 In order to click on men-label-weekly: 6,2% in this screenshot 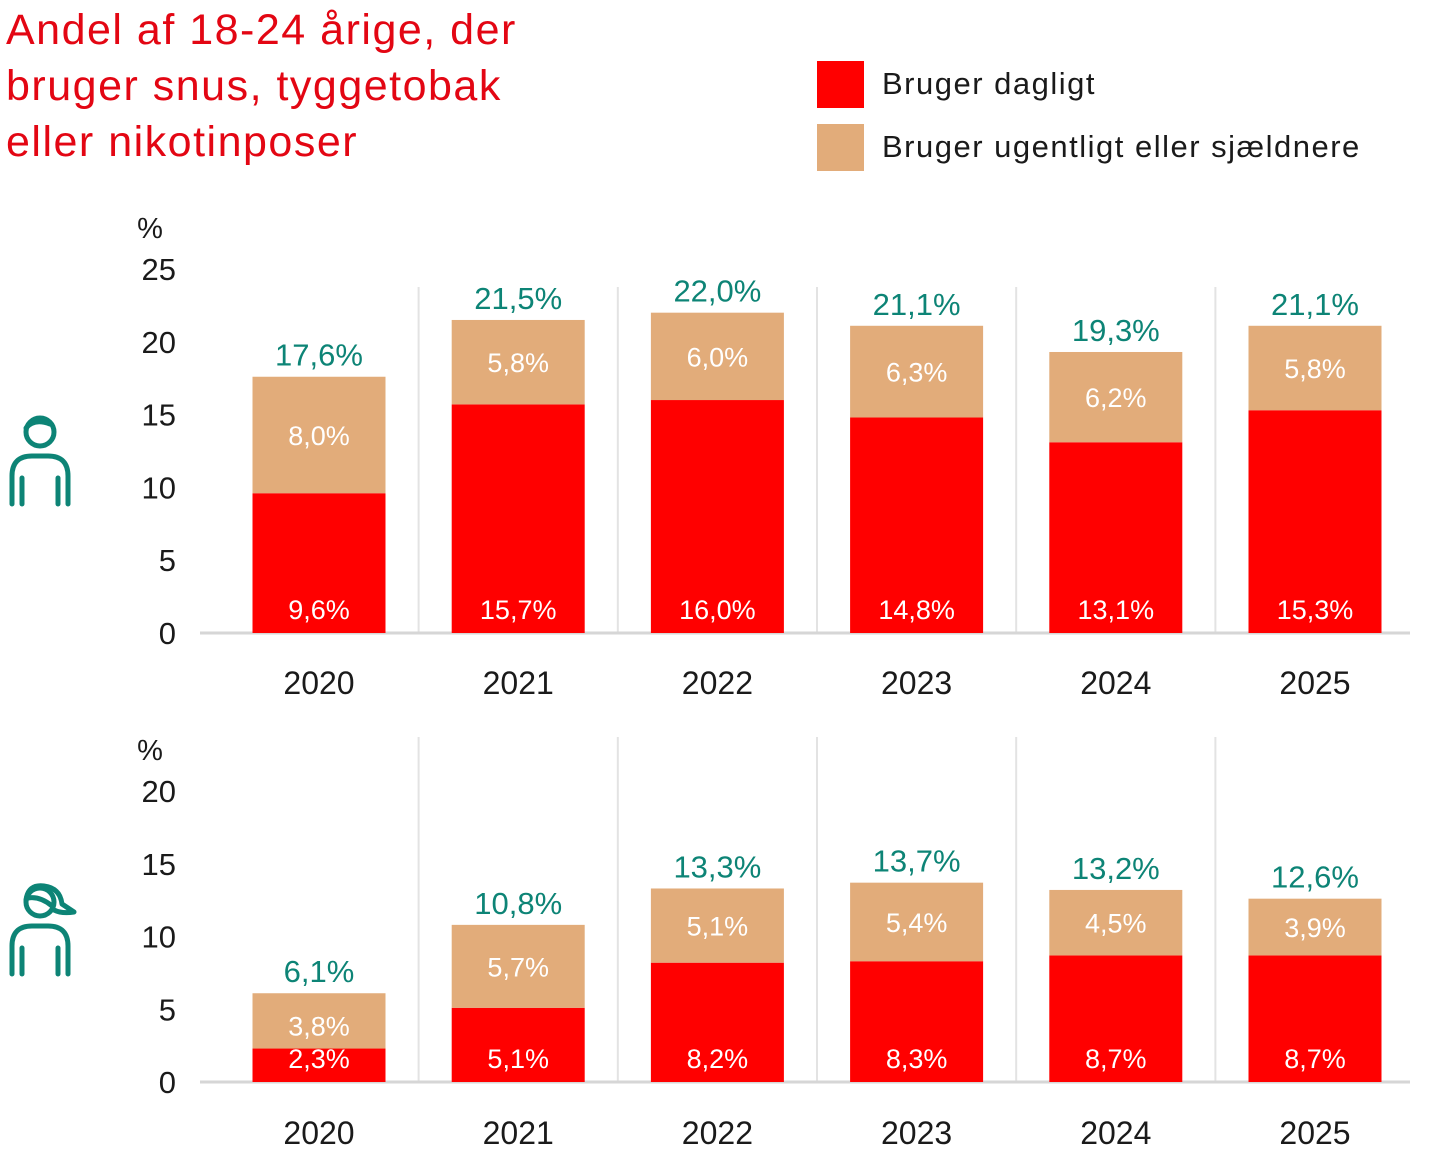, I will do `click(1116, 398)`.